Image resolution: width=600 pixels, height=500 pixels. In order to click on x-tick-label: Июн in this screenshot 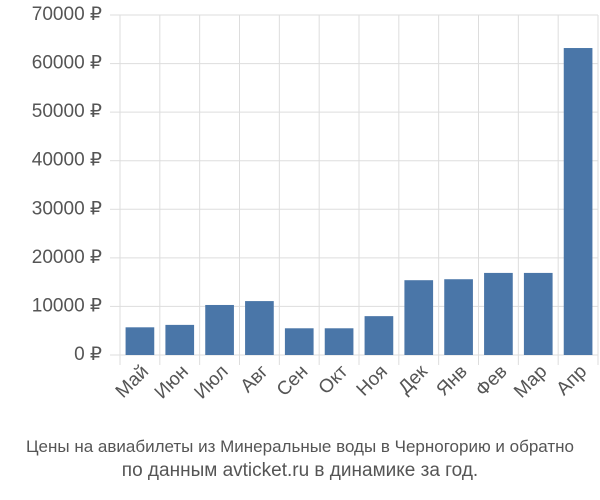, I will do `click(172, 382)`.